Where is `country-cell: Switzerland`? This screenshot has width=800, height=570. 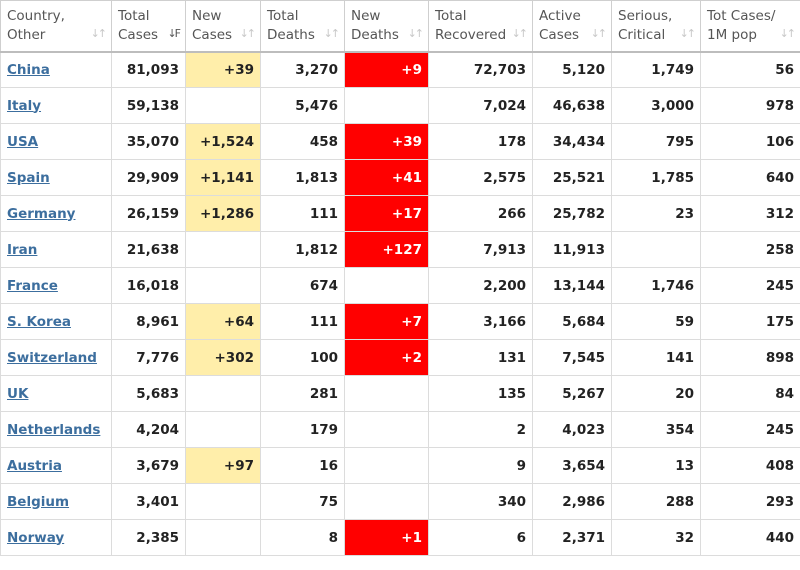
country-cell: Switzerland is located at coordinates (56, 357).